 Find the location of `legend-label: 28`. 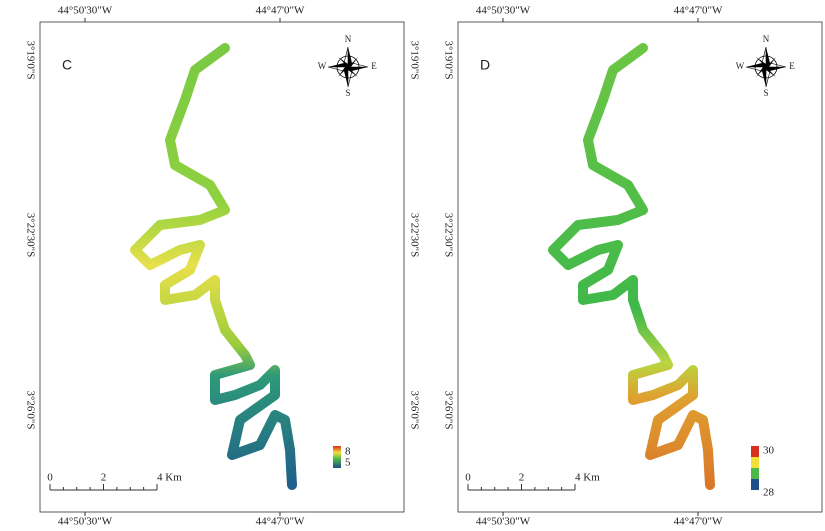

legend-label: 28 is located at coordinates (769, 493).